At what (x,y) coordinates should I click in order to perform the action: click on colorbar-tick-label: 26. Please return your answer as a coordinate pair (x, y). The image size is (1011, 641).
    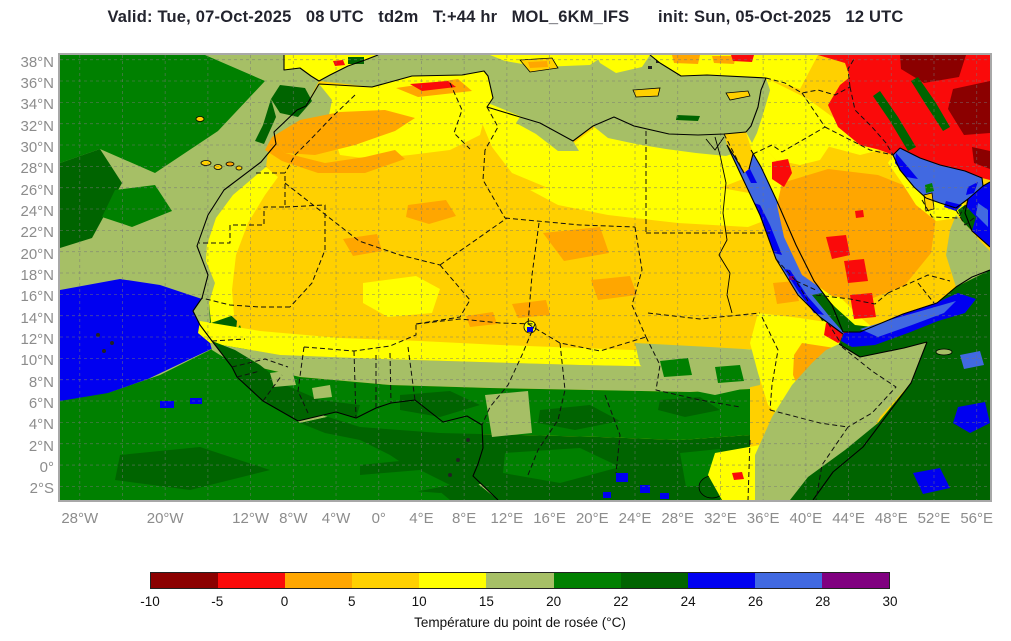
    Looking at the image, I should click on (755, 601).